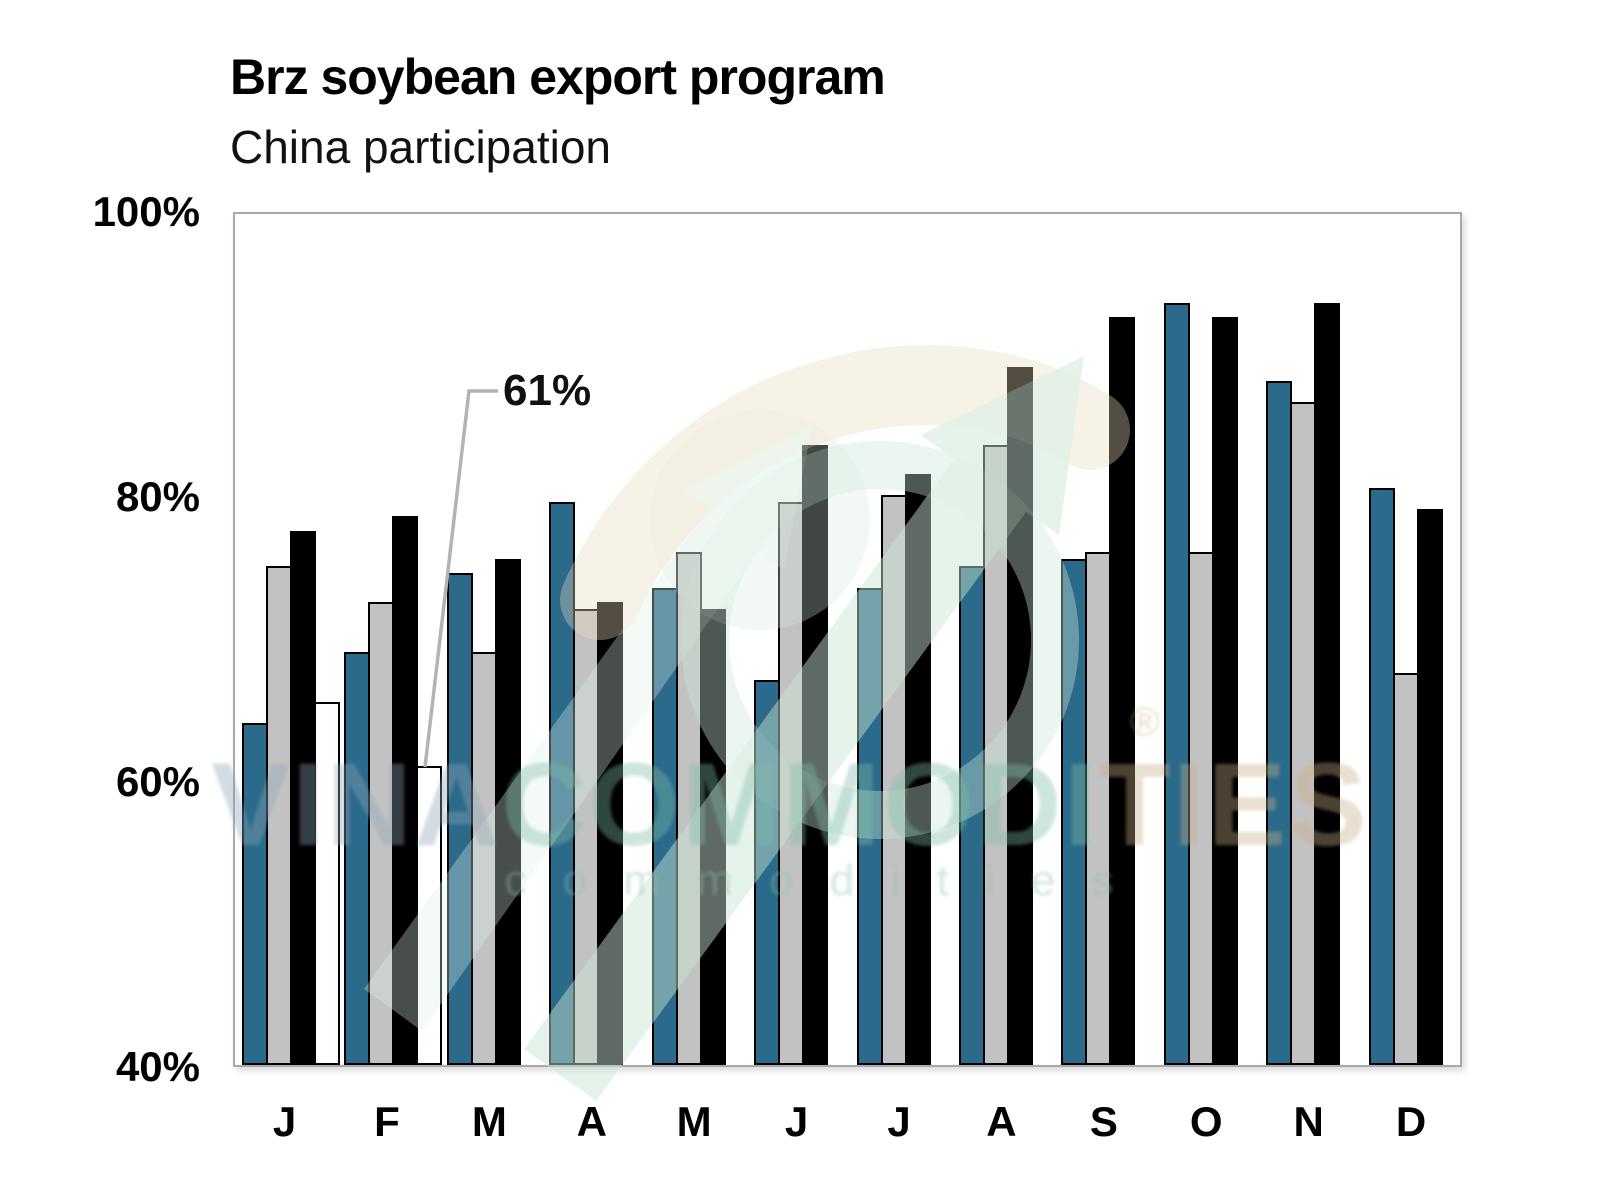 Image resolution: width=1600 pixels, height=1200 pixels. Describe the element at coordinates (381, 833) in the screenshot. I see `bar-gray-F1` at that location.